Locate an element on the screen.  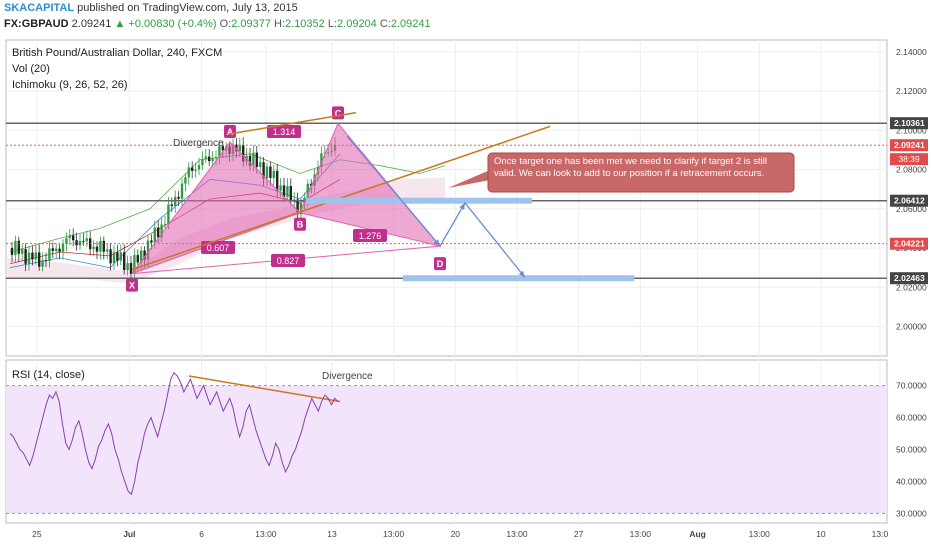
rsi-divergence-line is located at coordinates (264, 389).